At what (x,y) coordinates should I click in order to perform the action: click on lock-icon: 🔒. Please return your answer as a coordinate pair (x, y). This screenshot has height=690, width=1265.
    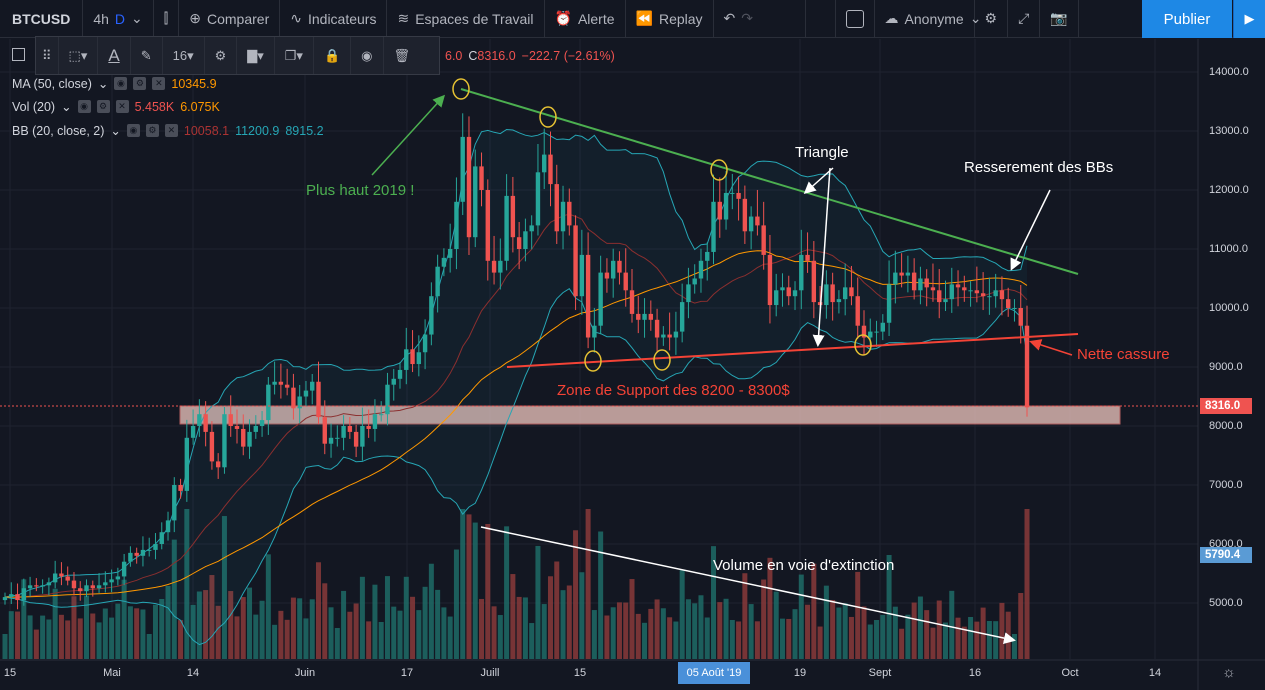
    Looking at the image, I should click on (333, 55).